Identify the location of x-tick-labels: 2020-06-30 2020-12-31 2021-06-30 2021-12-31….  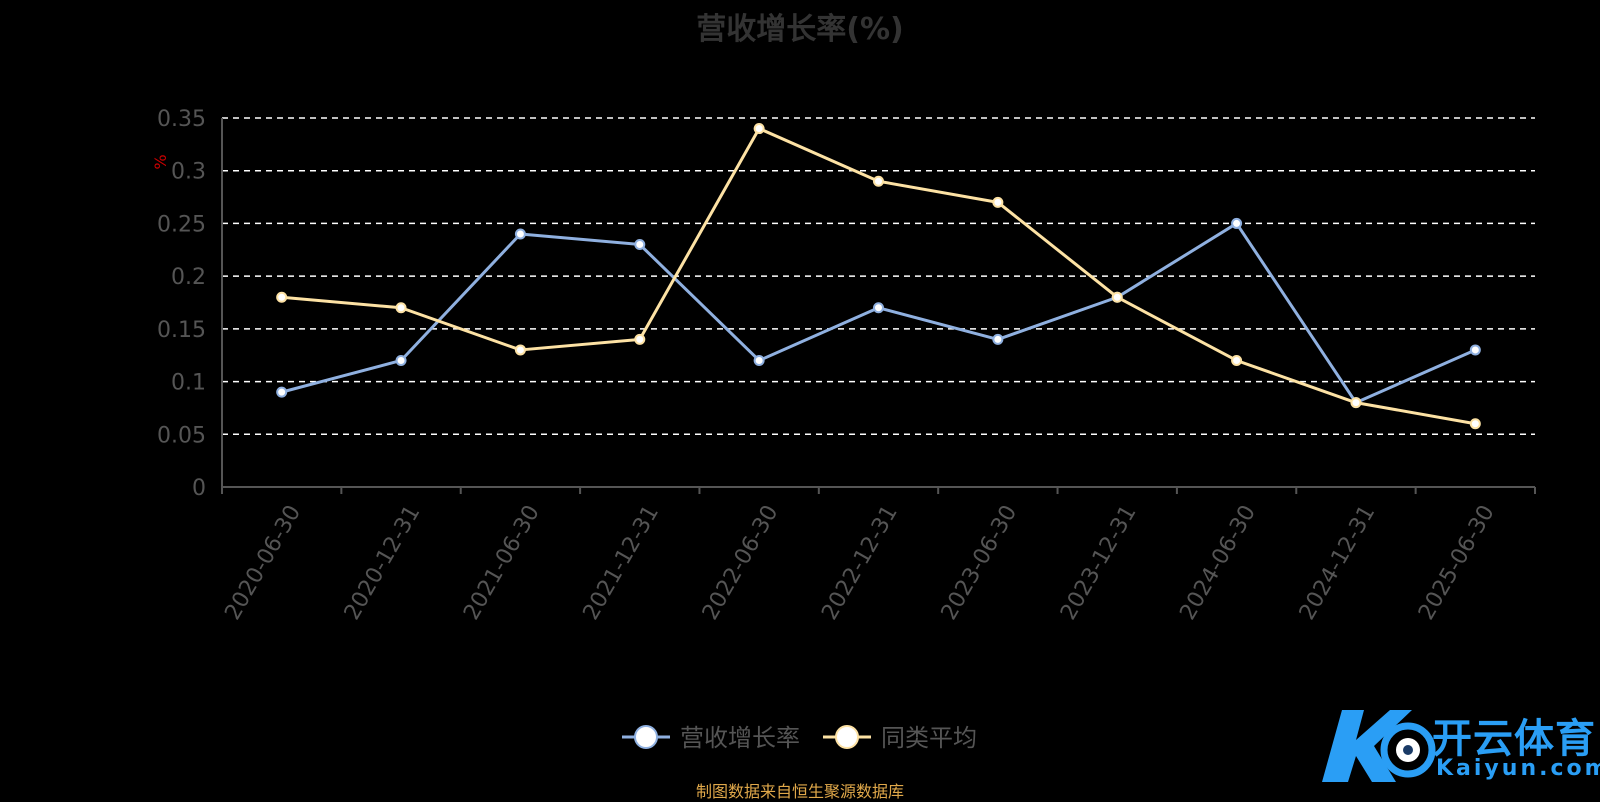
(859, 562).